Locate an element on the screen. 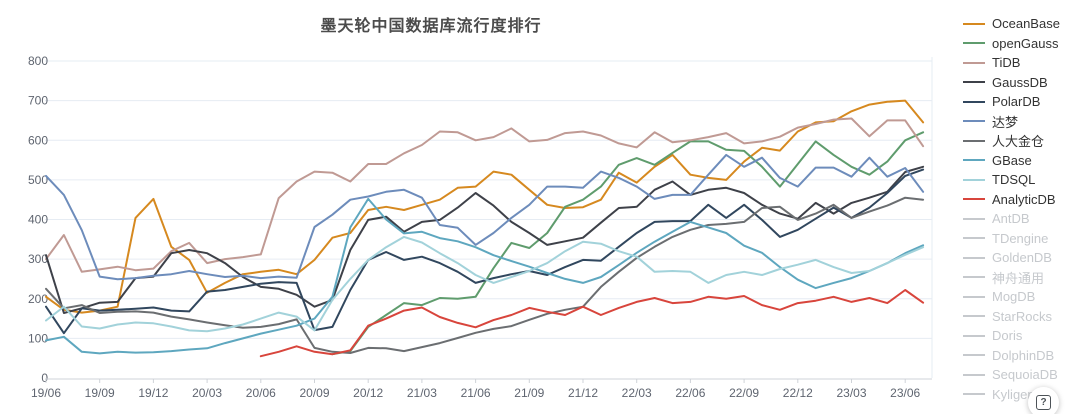 Image resolution: width=1080 pixels, height=414 pixels. legend-swatch-达梦 is located at coordinates (974, 121).